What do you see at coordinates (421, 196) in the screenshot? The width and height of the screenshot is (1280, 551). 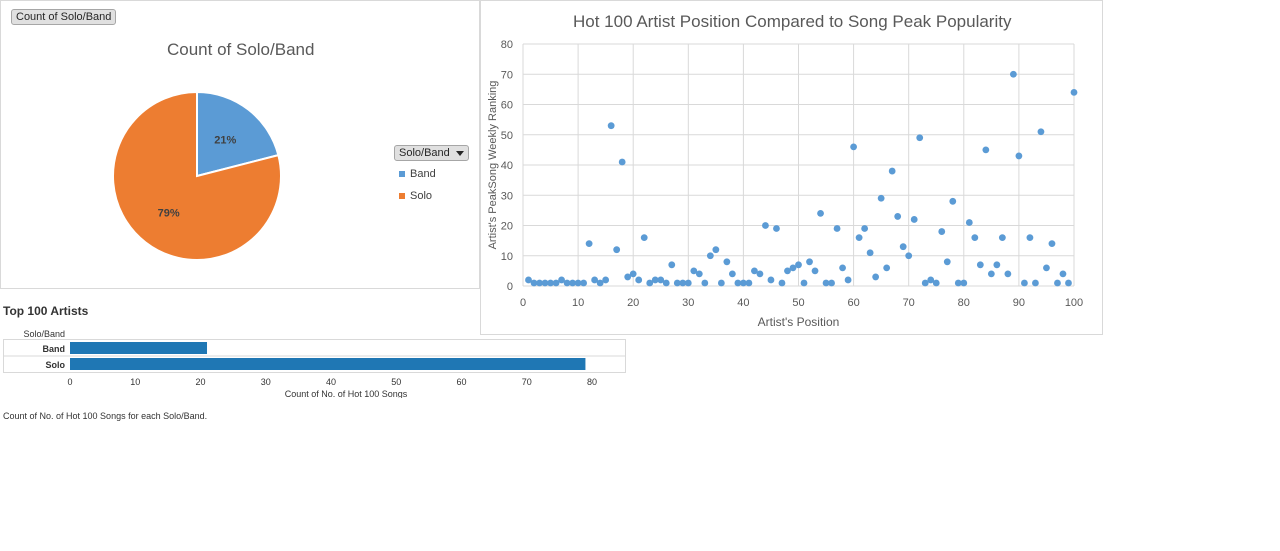 I see `legend-label-solo: Solo` at bounding box center [421, 196].